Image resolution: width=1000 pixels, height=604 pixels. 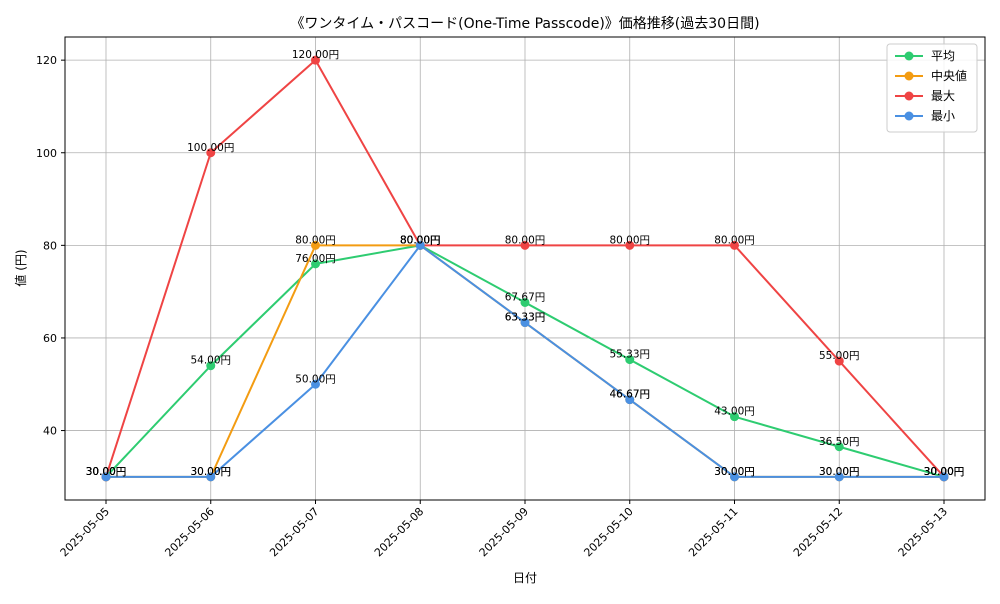 I want to click on legend-label: 最小, so click(x=943, y=116).